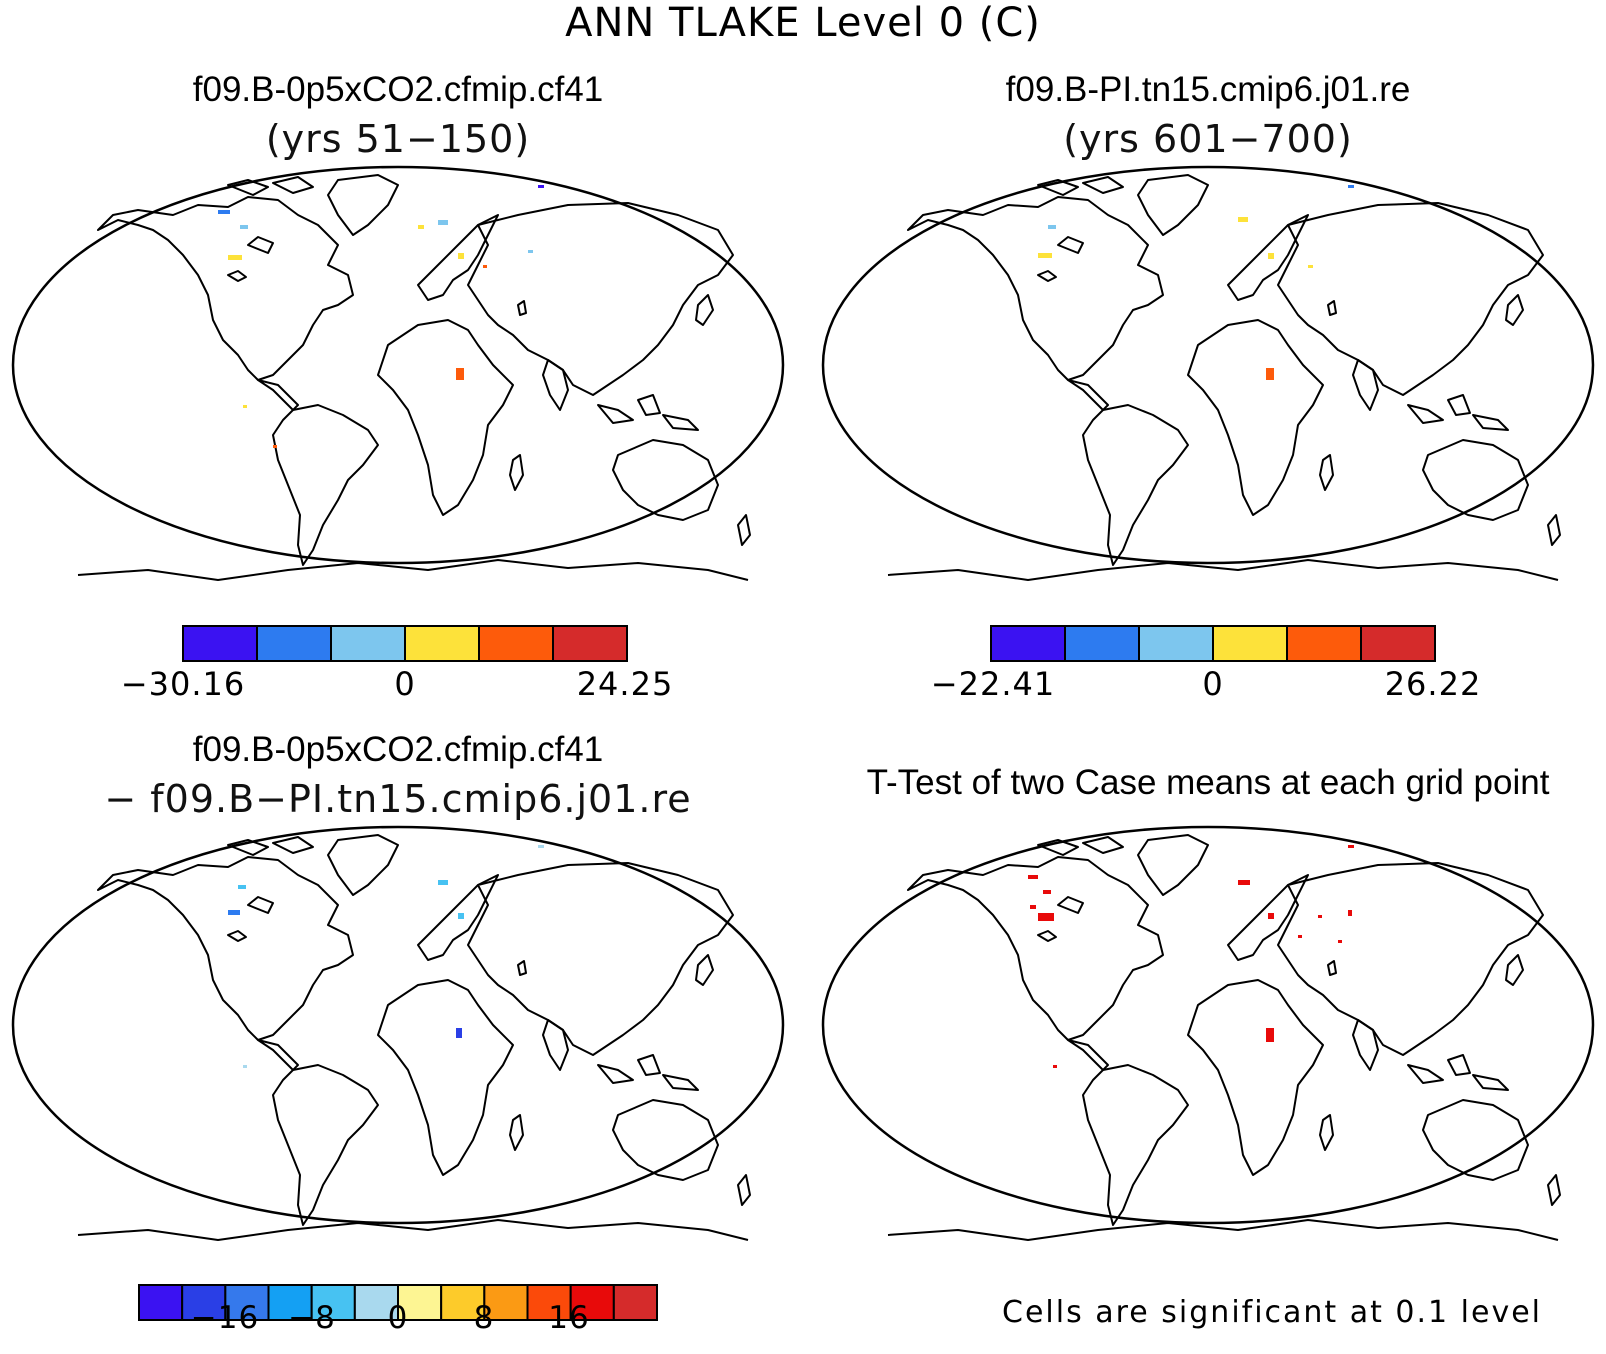 This screenshot has width=1606, height=1354. Describe the element at coordinates (1433, 684) in the screenshot. I see `colorbar-case2-label-max: 26.22` at that location.